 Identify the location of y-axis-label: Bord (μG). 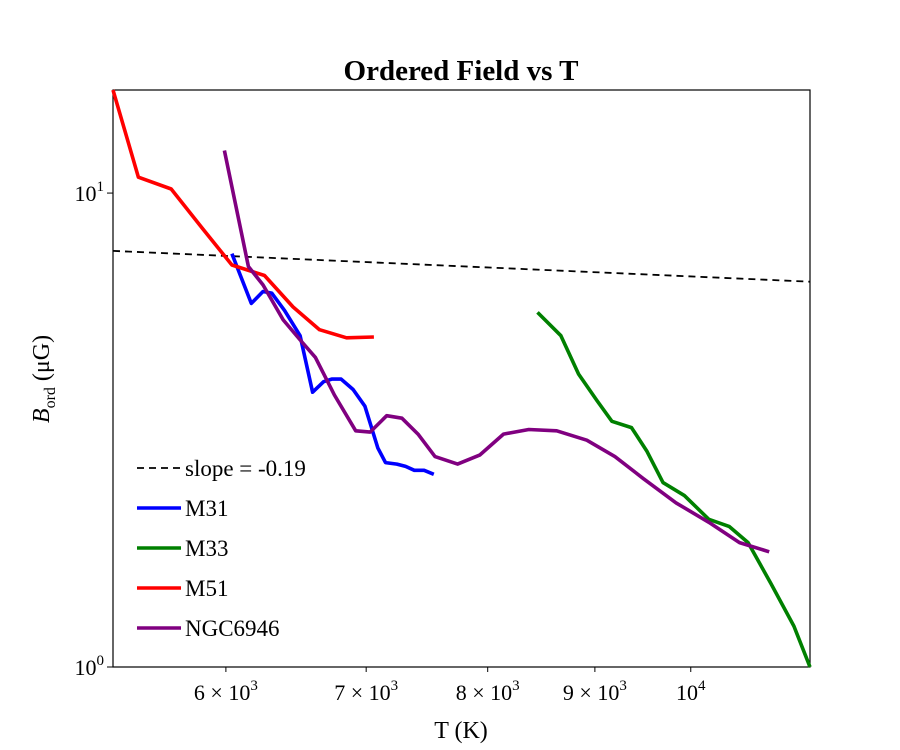
(44, 379).